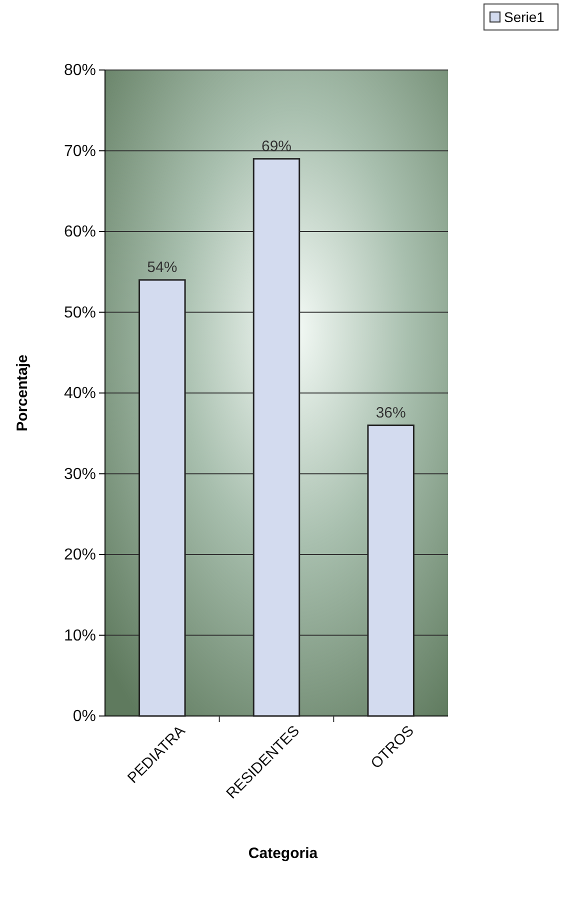 This screenshot has height=898, width=562. What do you see at coordinates (162, 267) in the screenshot?
I see `data-label: 54%` at bounding box center [162, 267].